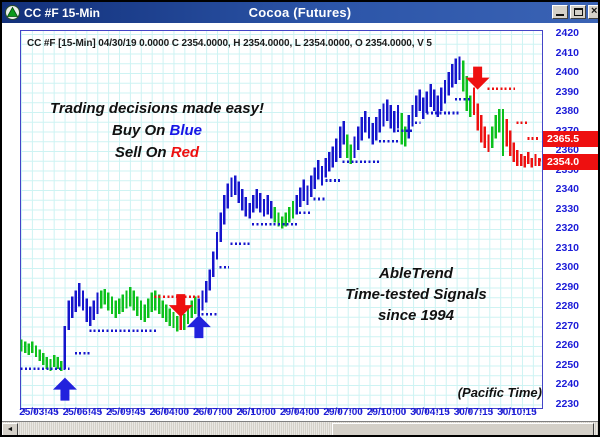 Image resolution: width=600 pixels, height=437 pixels. Describe the element at coordinates (300, 428) in the screenshot. I see `horizontal-scrollbar: ◄` at that location.